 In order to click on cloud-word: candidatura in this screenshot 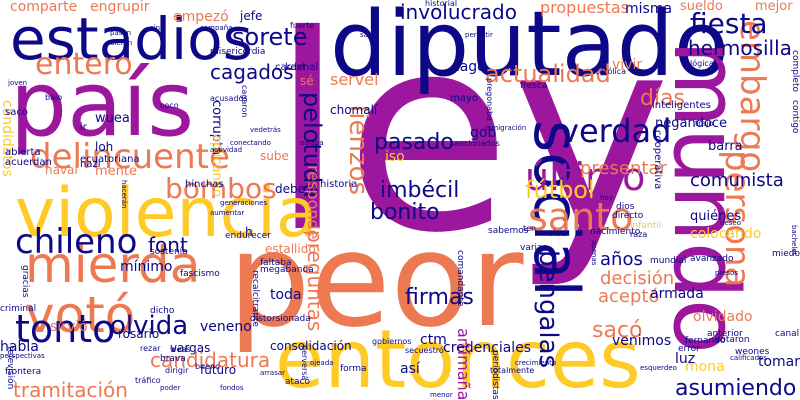, I will do `click(210, 360)`.